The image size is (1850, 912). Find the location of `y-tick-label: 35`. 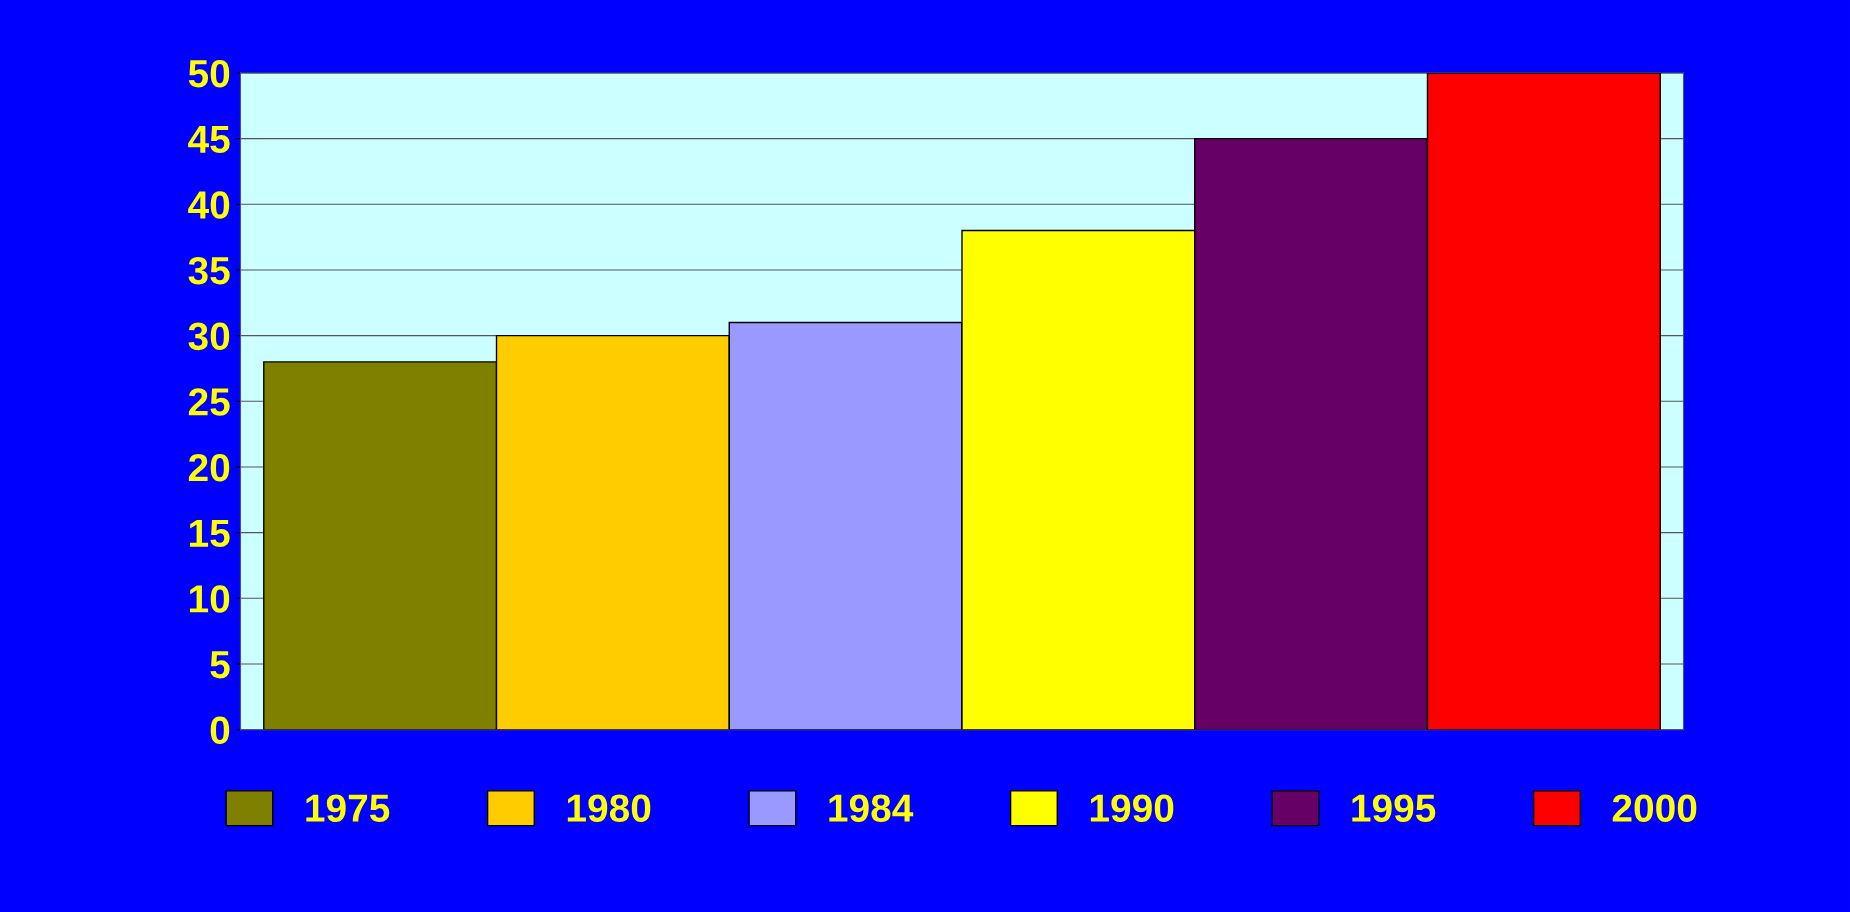

y-tick-label: 35 is located at coordinates (209, 270).